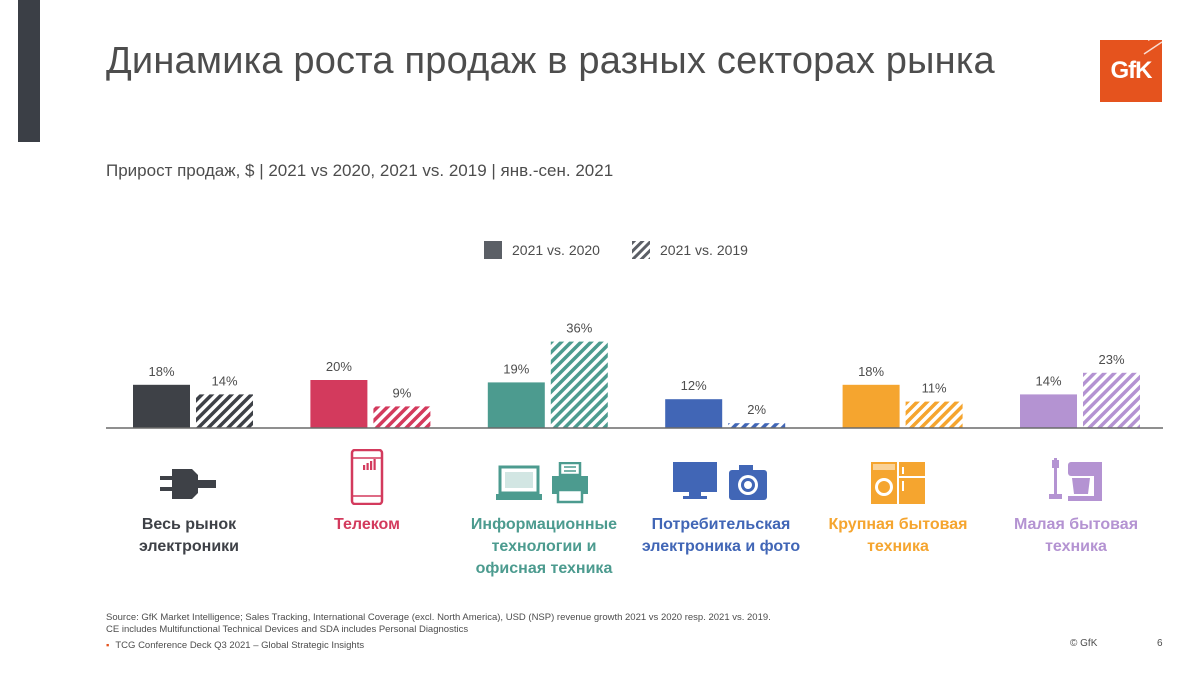 The height and width of the screenshot is (675, 1200). What do you see at coordinates (224, 380) in the screenshot?
I see `data-label-2019-0: 14%` at bounding box center [224, 380].